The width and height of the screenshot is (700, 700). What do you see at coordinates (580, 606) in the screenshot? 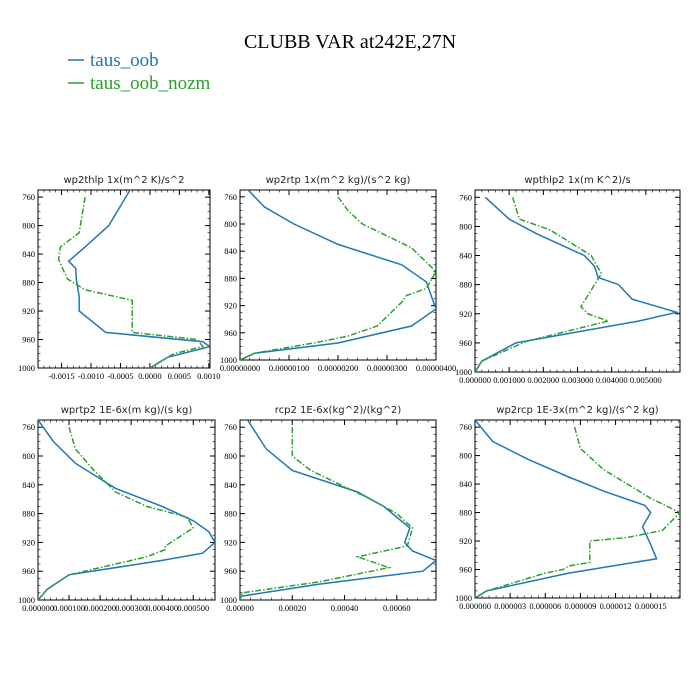
I see `x-tick-label: 0.000009` at bounding box center [580, 606].